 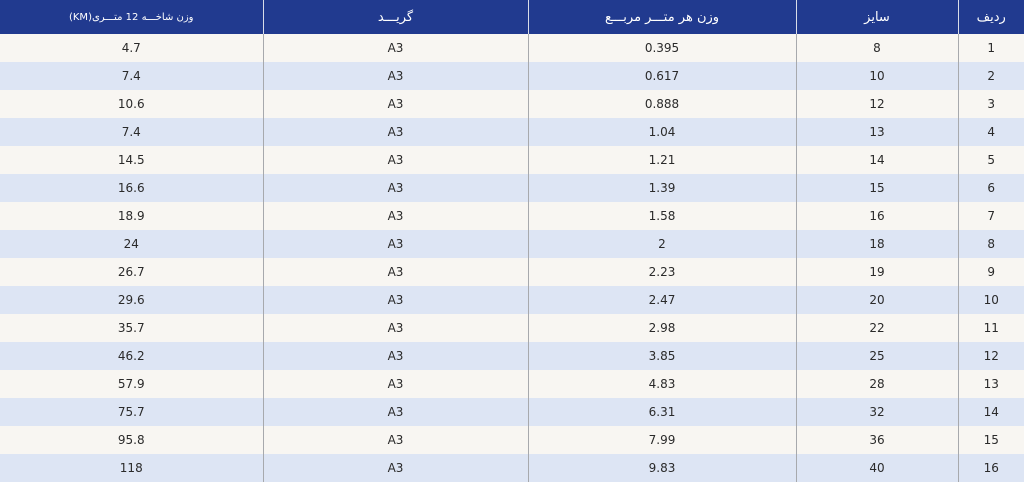 What do you see at coordinates (661, 48) in the screenshot?
I see `cell-weight-per-meter: 0.395` at bounding box center [661, 48].